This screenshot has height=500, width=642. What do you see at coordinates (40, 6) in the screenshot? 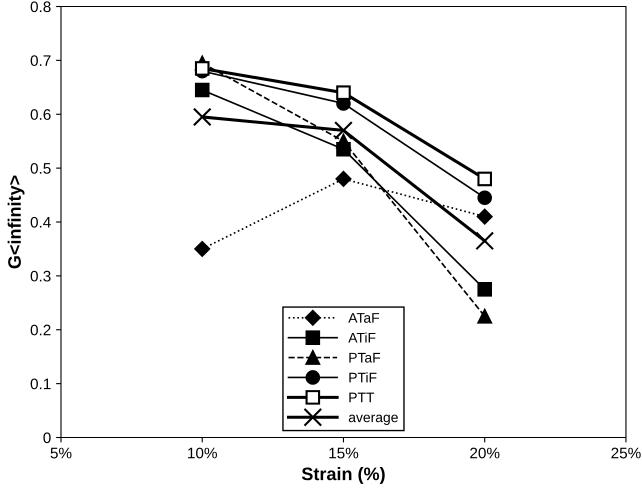
I see `y-tick-label: 0.8` at bounding box center [40, 6].